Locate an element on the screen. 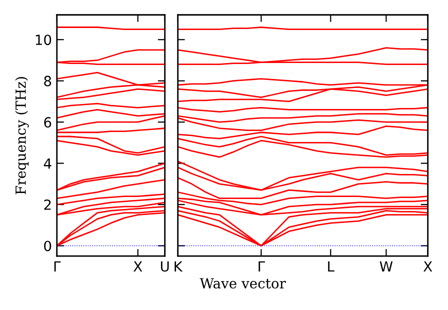 Image resolution: width=448 pixels, height=310 pixels. y-axis-title: Frequency (THz) is located at coordinates (22, 135).